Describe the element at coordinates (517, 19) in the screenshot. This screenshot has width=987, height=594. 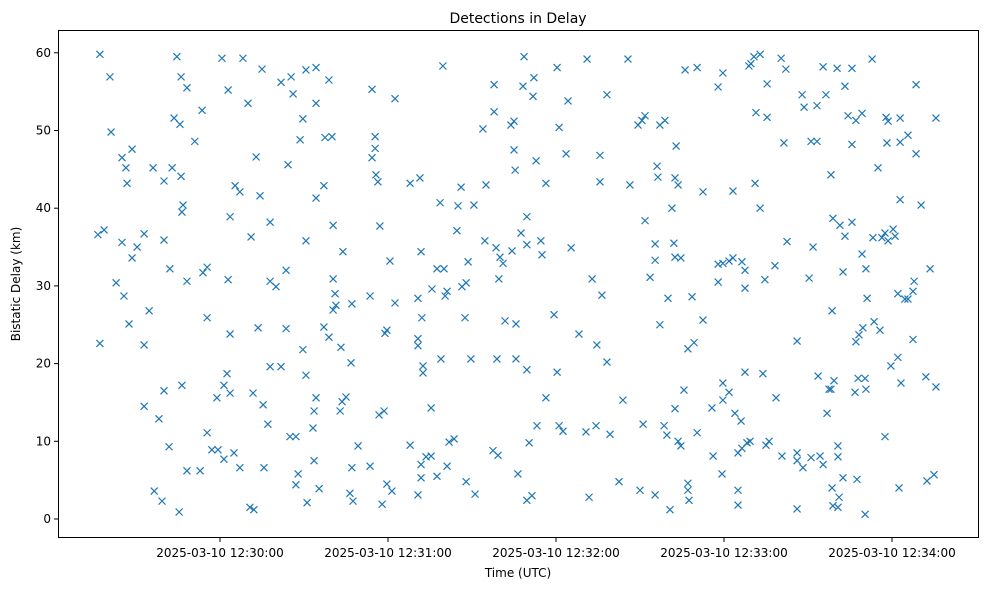
I see `chart-title: Detections in Delay` at that location.